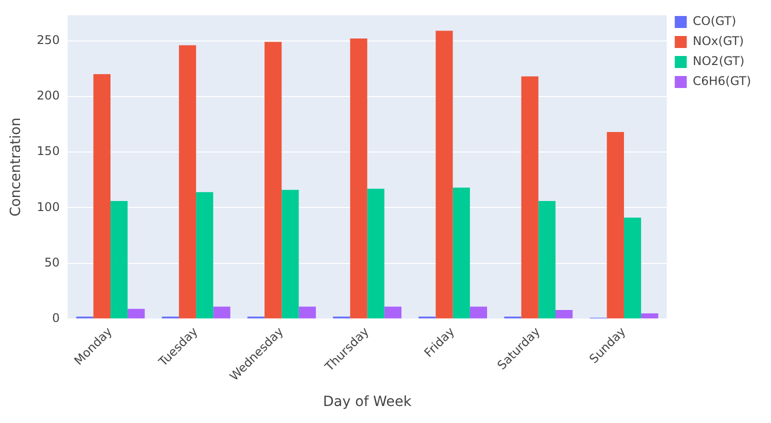 The width and height of the screenshot is (771, 423). What do you see at coordinates (718, 41) in the screenshot?
I see `legend-label: NOx(GT)` at bounding box center [718, 41].